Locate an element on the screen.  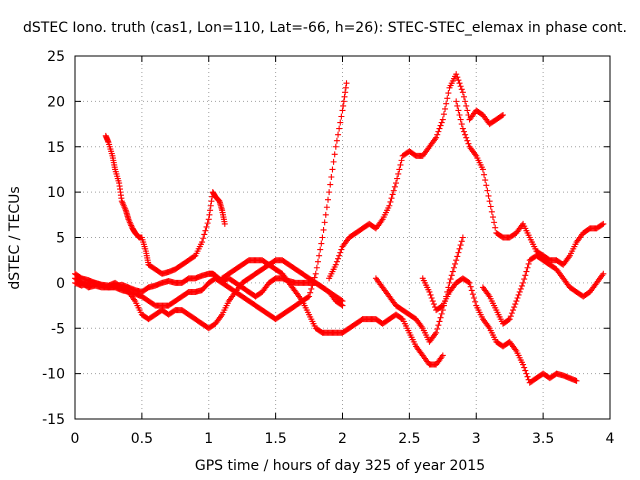
y-tick-label: -10 is located at coordinates (53, 375).